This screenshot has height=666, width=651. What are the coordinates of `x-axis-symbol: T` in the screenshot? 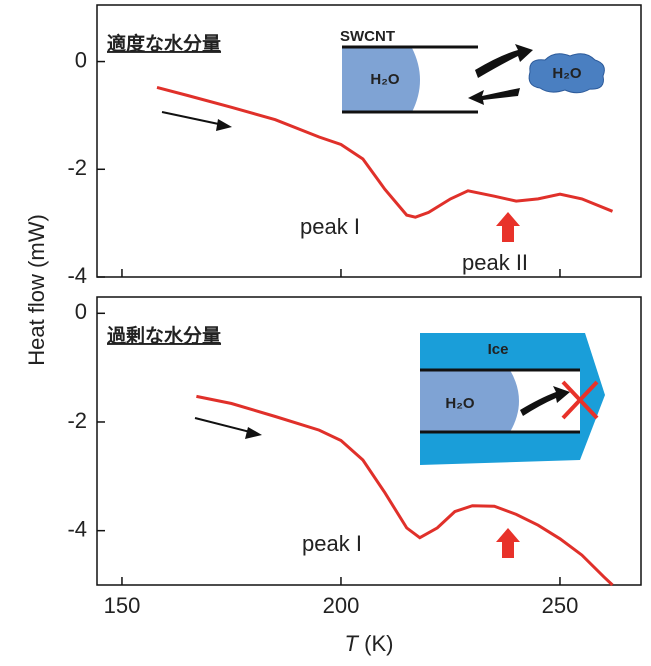 It's located at (352, 643).